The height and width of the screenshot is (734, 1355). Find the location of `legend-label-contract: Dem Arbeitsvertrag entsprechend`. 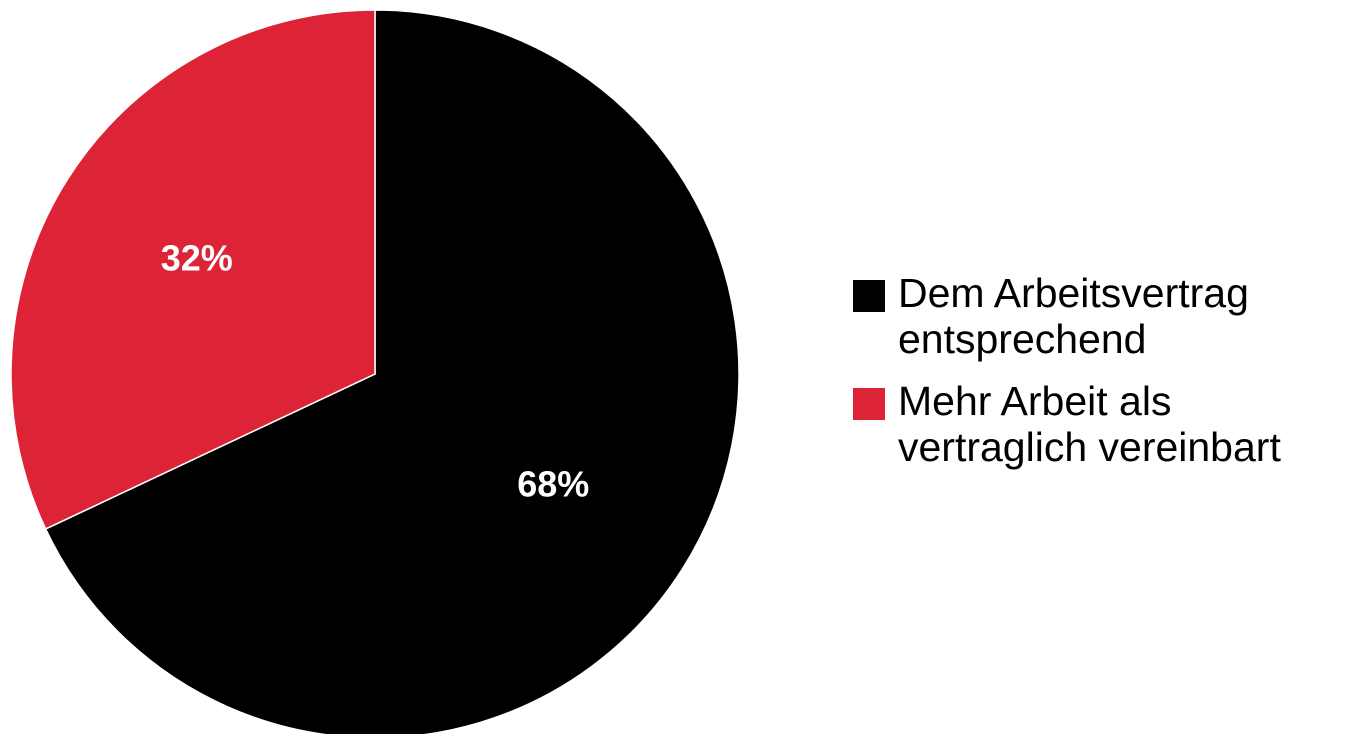

legend-label-contract: Dem Arbeitsvertrag entsprechend is located at coordinates (1073, 316).